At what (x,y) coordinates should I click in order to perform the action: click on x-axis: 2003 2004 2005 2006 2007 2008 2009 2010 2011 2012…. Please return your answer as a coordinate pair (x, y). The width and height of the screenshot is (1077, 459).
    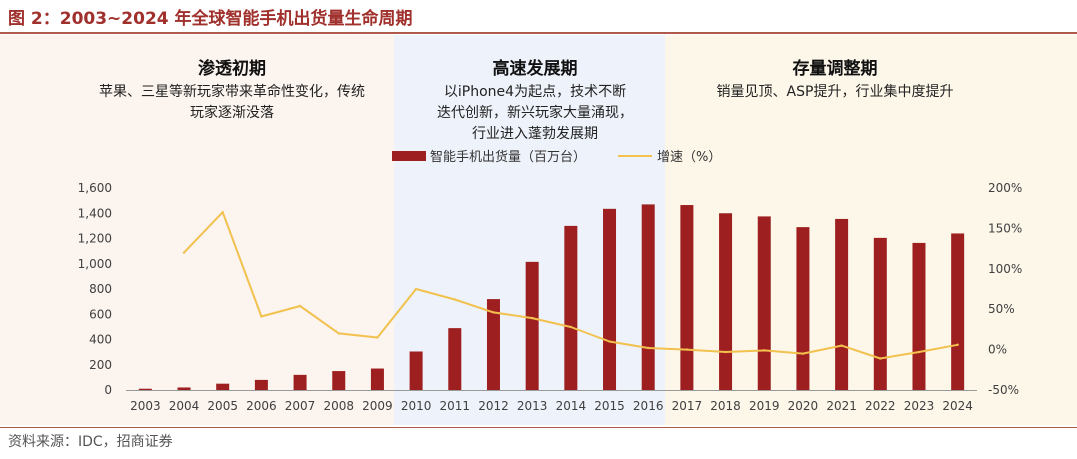
    Looking at the image, I should click on (551, 401).